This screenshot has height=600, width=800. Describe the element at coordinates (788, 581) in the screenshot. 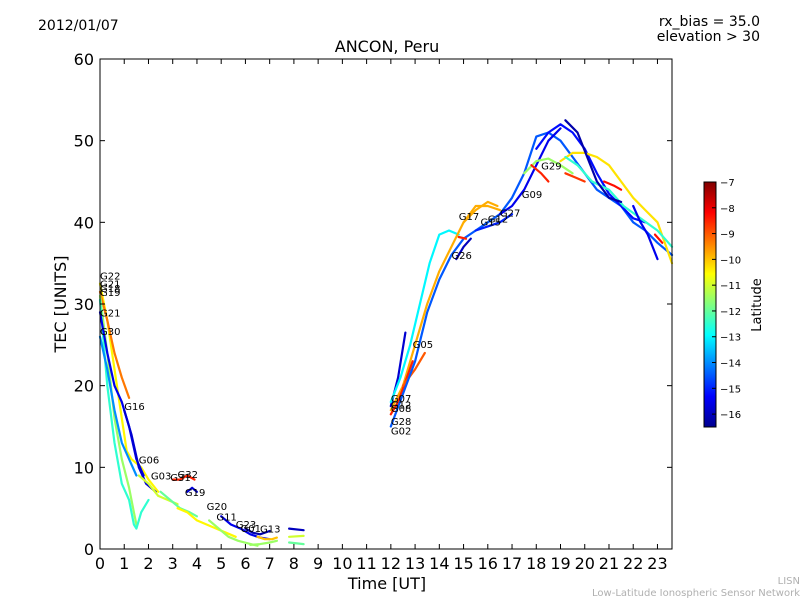

I see `footer-lisn: LISN` at that location.